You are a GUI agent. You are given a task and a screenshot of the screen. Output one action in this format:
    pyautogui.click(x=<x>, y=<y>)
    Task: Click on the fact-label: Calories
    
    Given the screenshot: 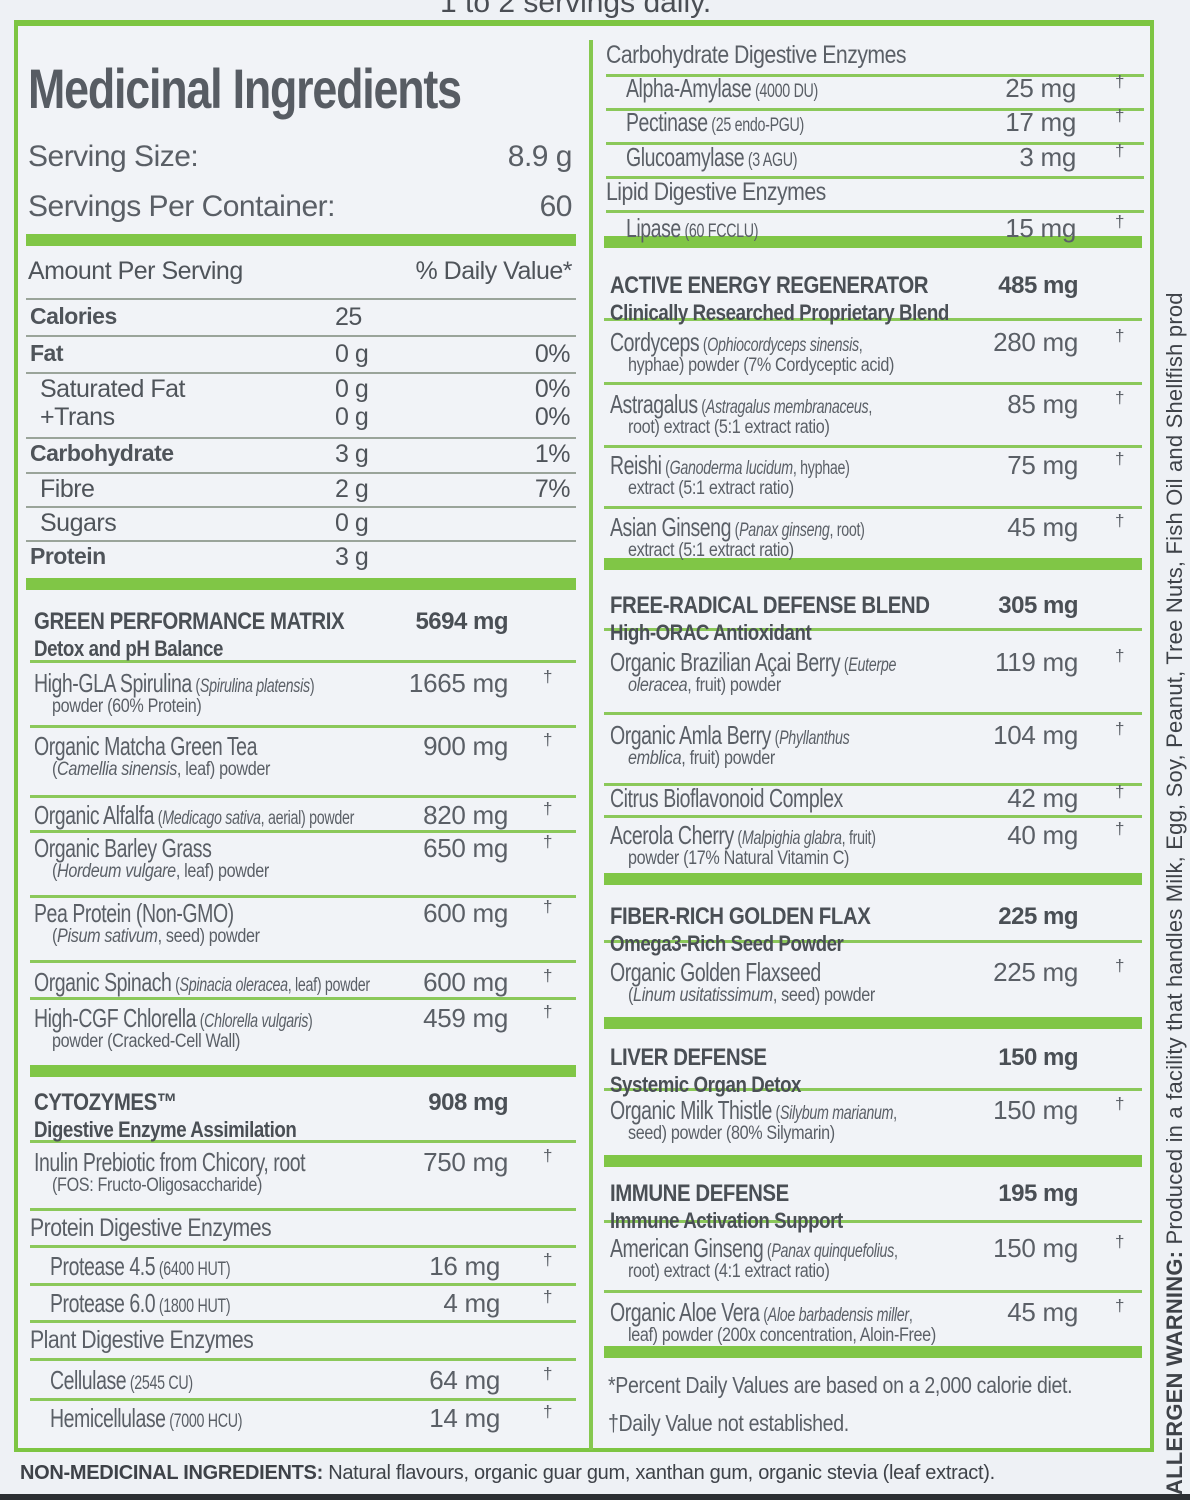 What is the action you would take?
    pyautogui.click(x=73, y=316)
    